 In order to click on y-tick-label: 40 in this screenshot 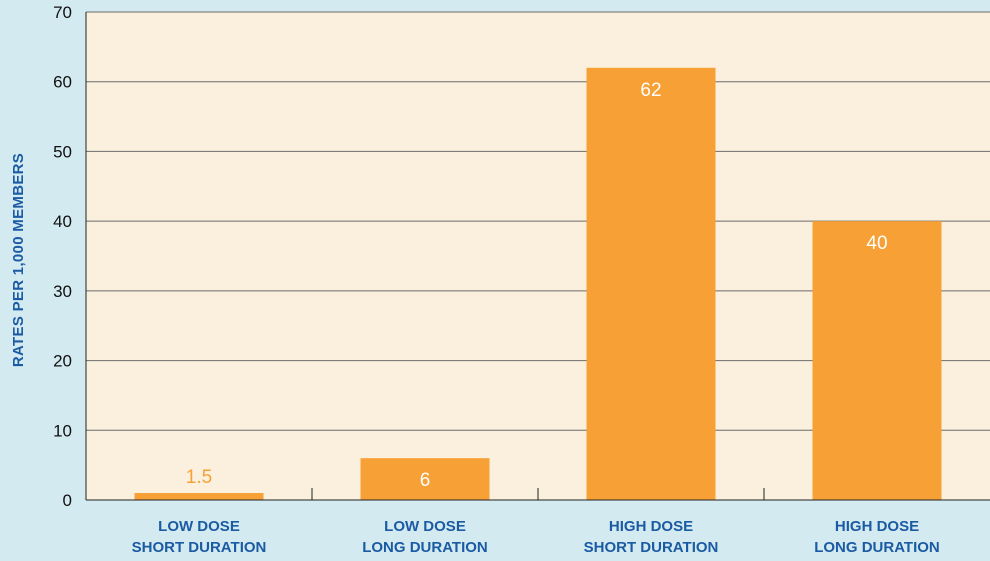, I will do `click(62, 221)`.